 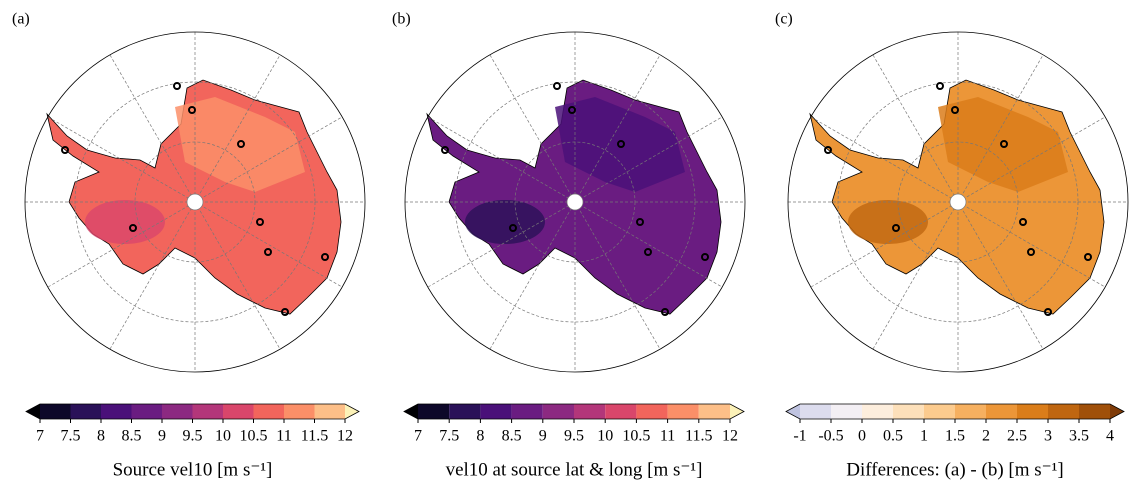 What do you see at coordinates (1048, 436) in the screenshot?
I see `colorbar-tick-label: 3` at bounding box center [1048, 436].